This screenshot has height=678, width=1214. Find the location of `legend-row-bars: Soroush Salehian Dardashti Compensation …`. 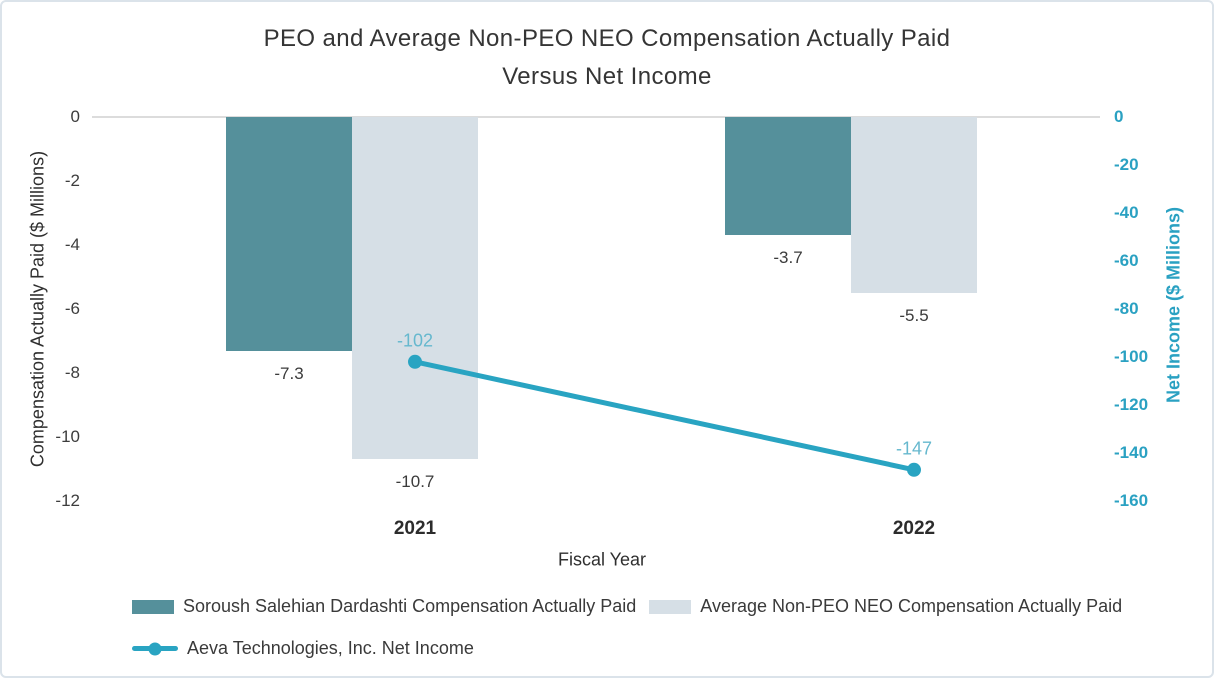

legend-row-bars: Soroush Salehian Dardashti Compensation … is located at coordinates (627, 606).